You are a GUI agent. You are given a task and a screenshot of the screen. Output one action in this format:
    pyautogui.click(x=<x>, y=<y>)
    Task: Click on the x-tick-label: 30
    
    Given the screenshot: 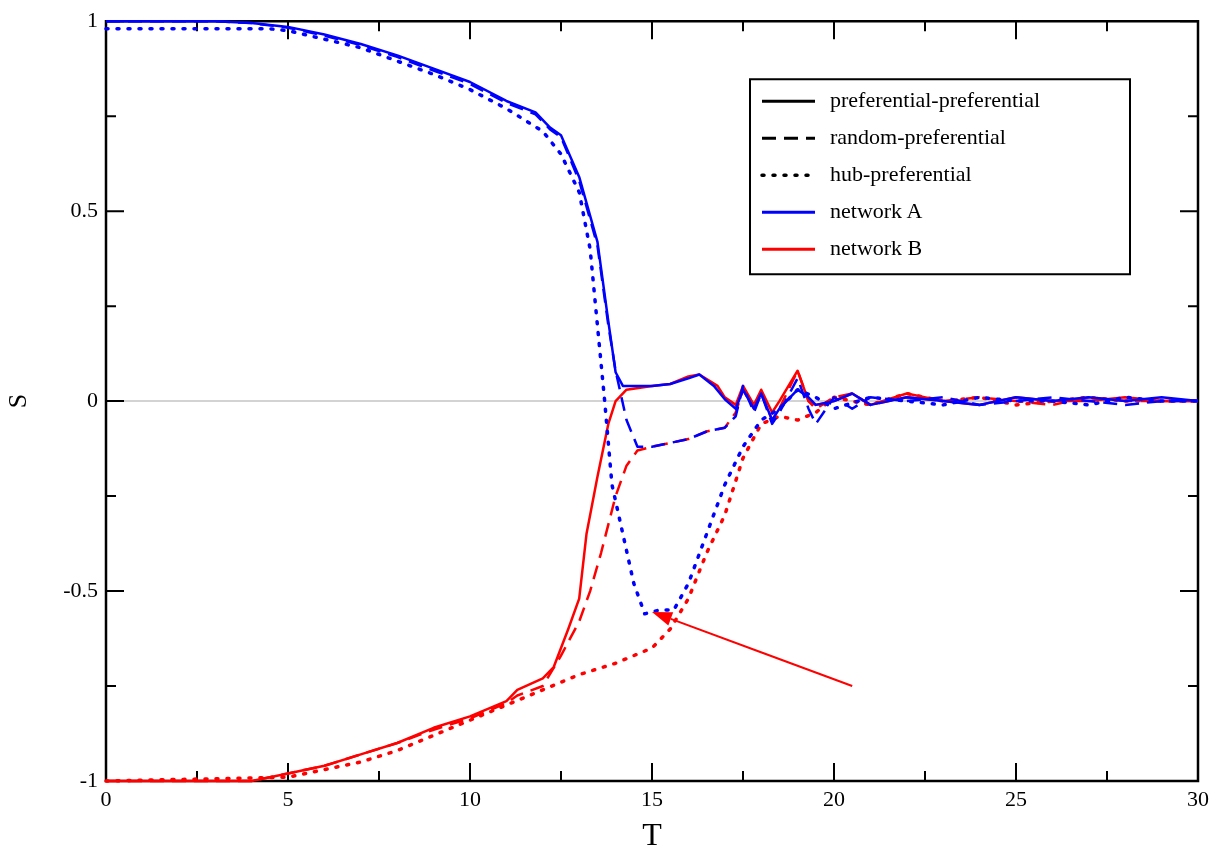 What is the action you would take?
    pyautogui.click(x=1198, y=798)
    